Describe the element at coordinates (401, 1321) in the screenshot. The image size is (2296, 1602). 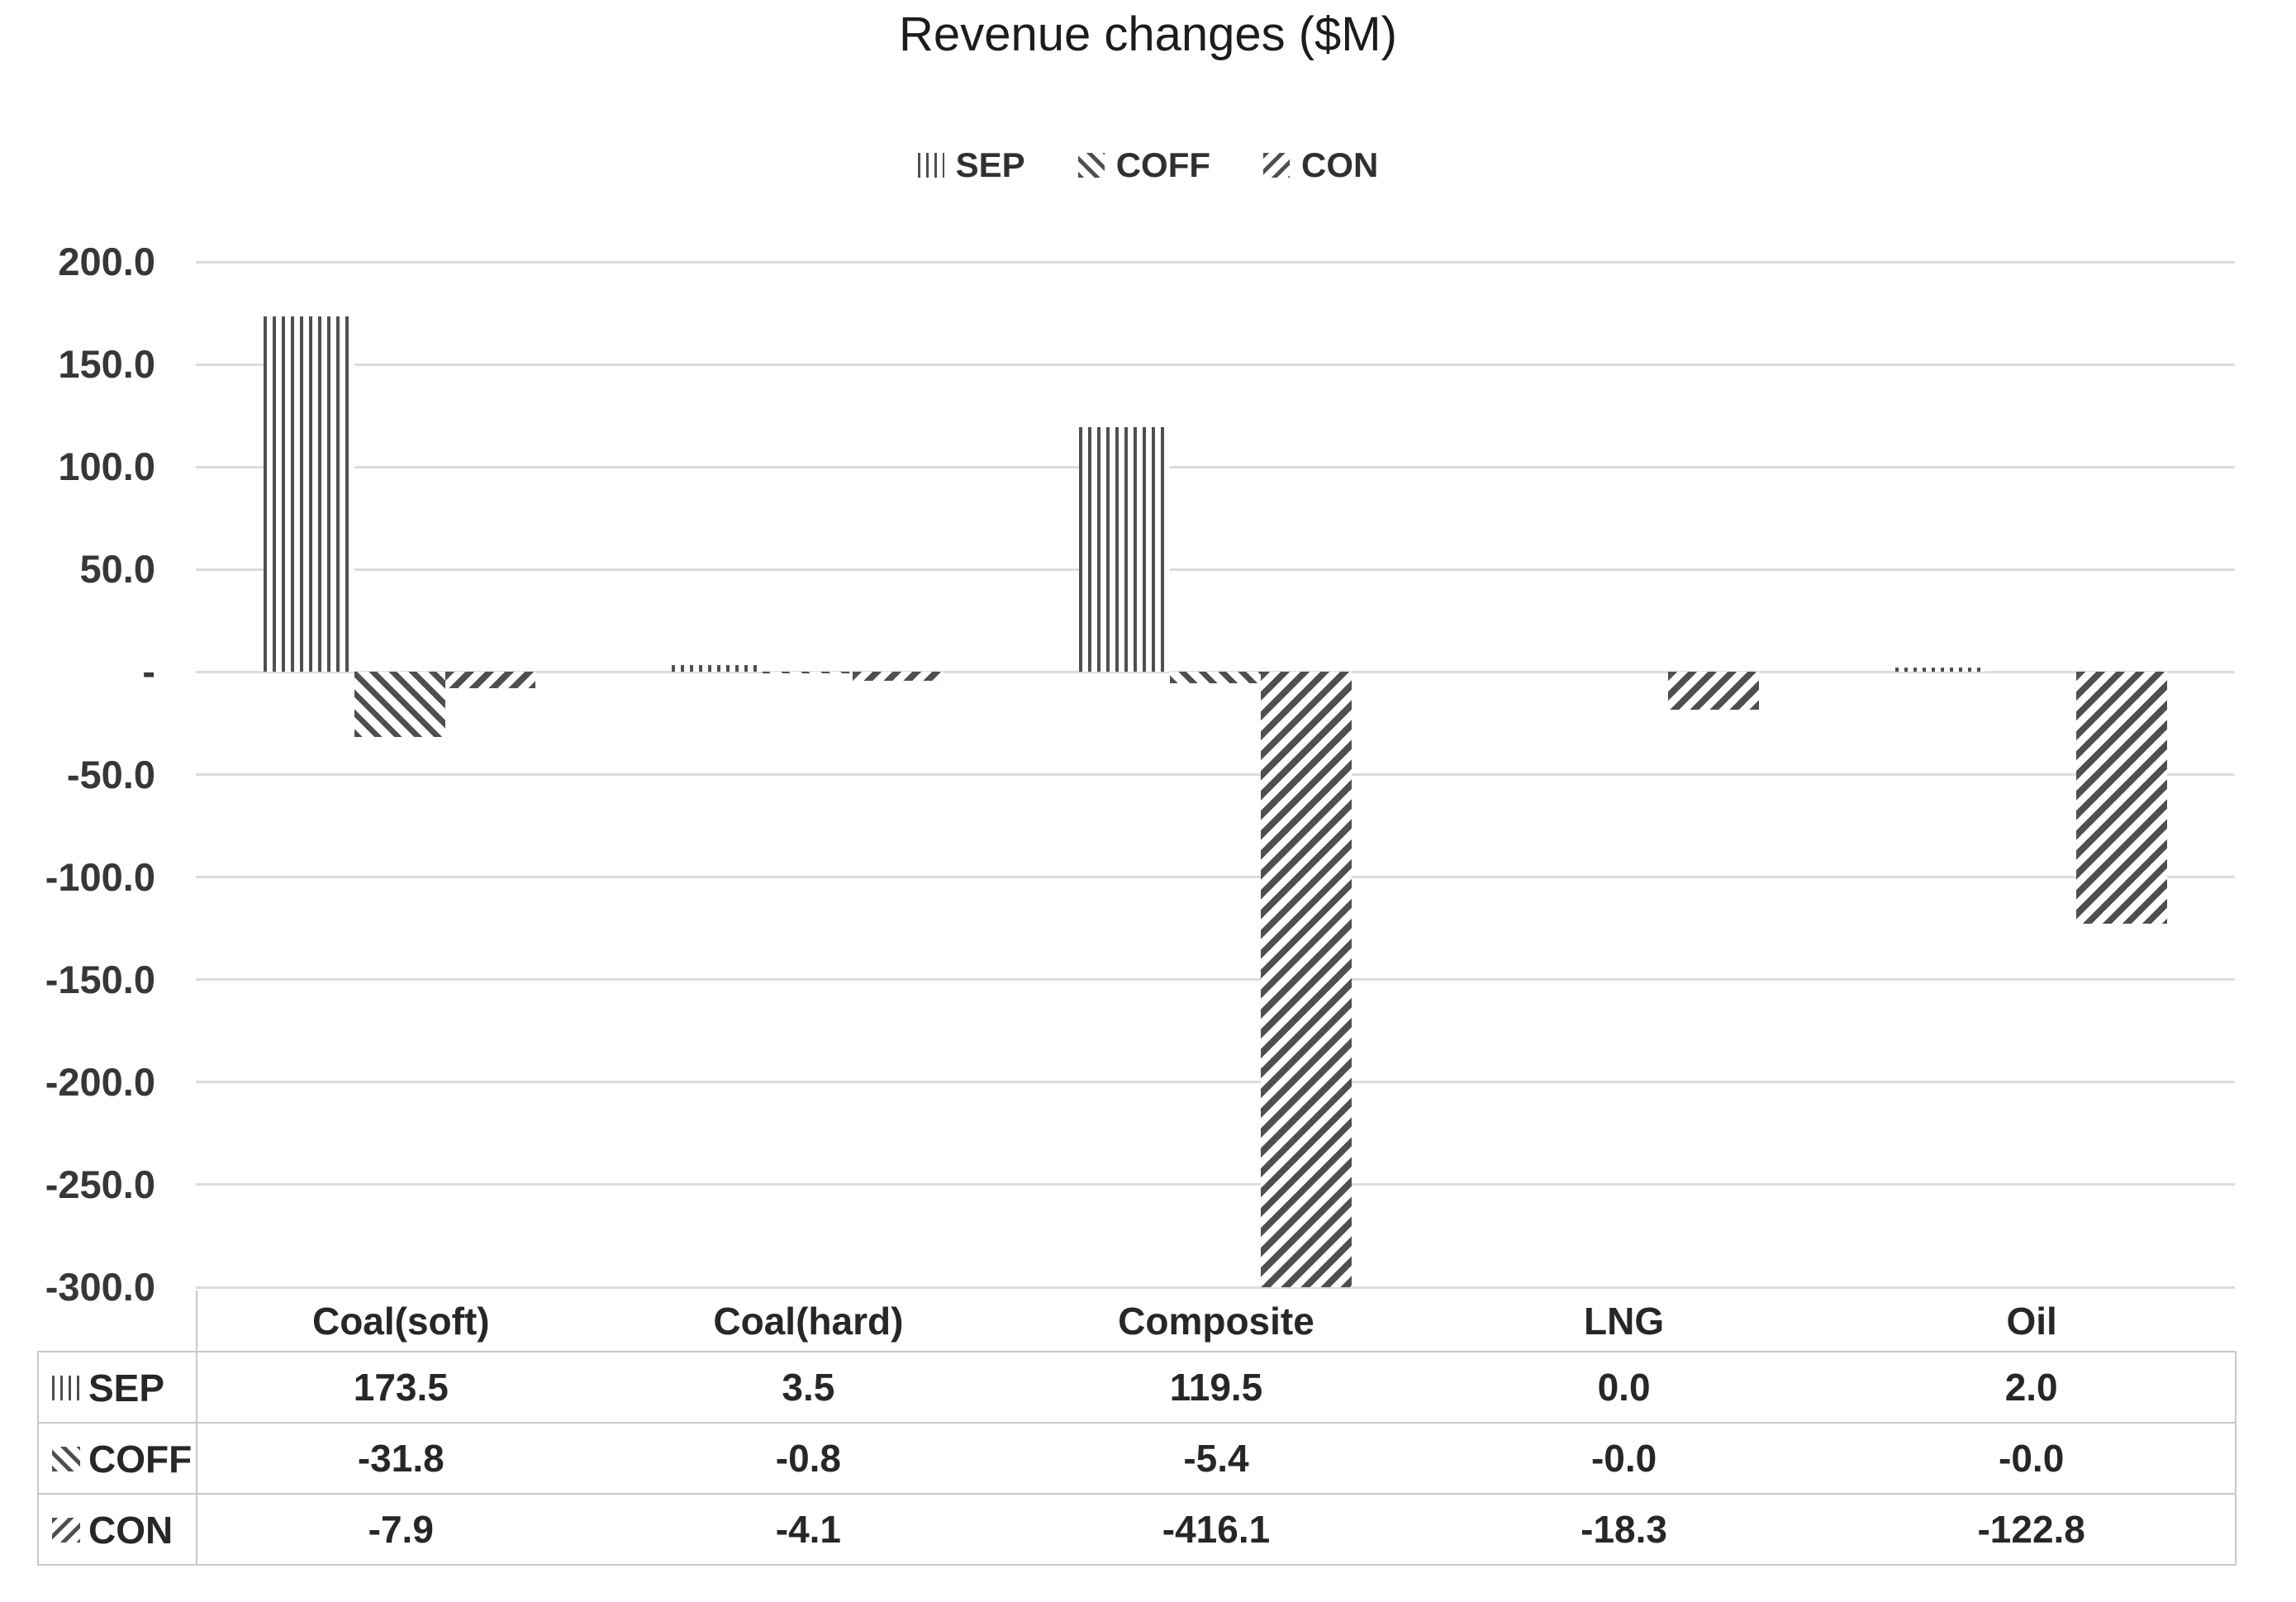
I see `category-header-coal-soft: Coal(soft)` at that location.